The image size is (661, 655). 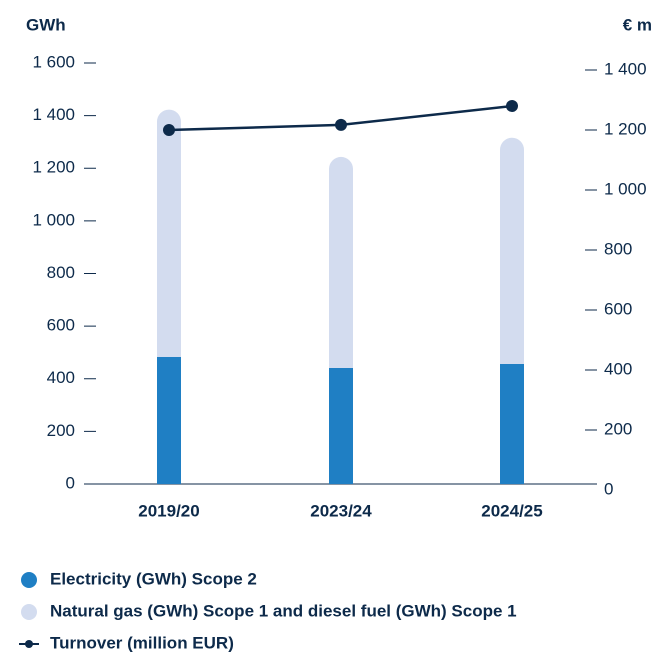 What do you see at coordinates (153, 578) in the screenshot?
I see `legend-label: Electricity (GWh) Scope 2` at bounding box center [153, 578].